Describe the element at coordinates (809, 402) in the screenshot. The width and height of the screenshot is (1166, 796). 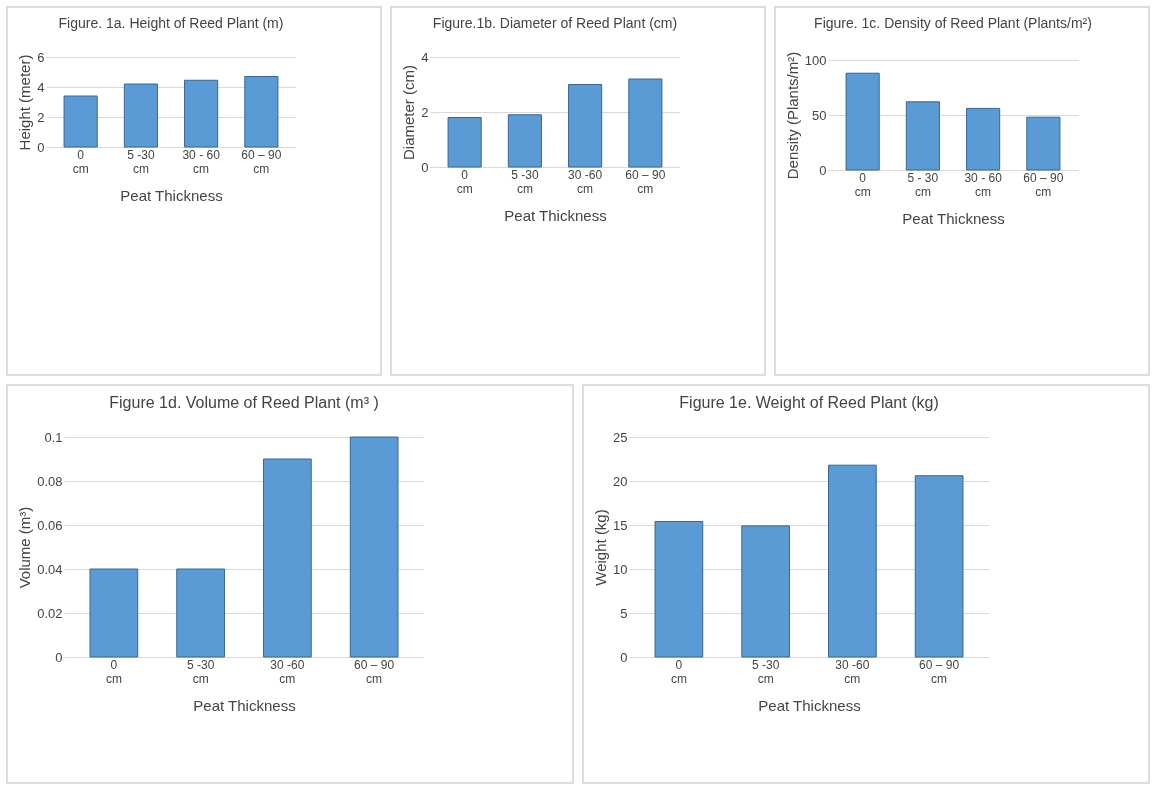
I see `chart-title: Figure 1e. Weight of Reed Plant (kg)` at that location.